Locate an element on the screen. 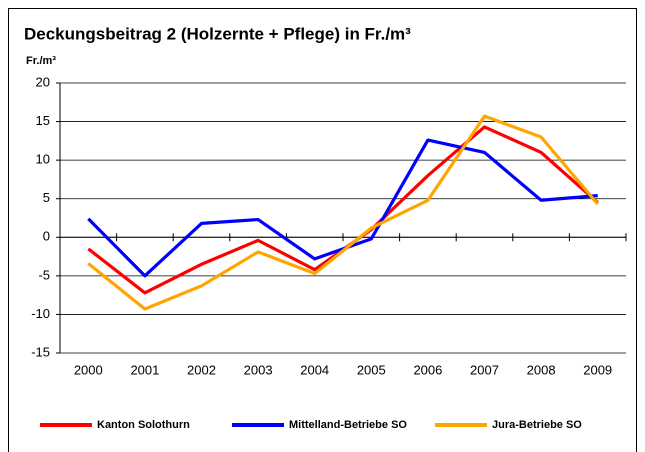  x-tick-label: 2003 is located at coordinates (258, 369).